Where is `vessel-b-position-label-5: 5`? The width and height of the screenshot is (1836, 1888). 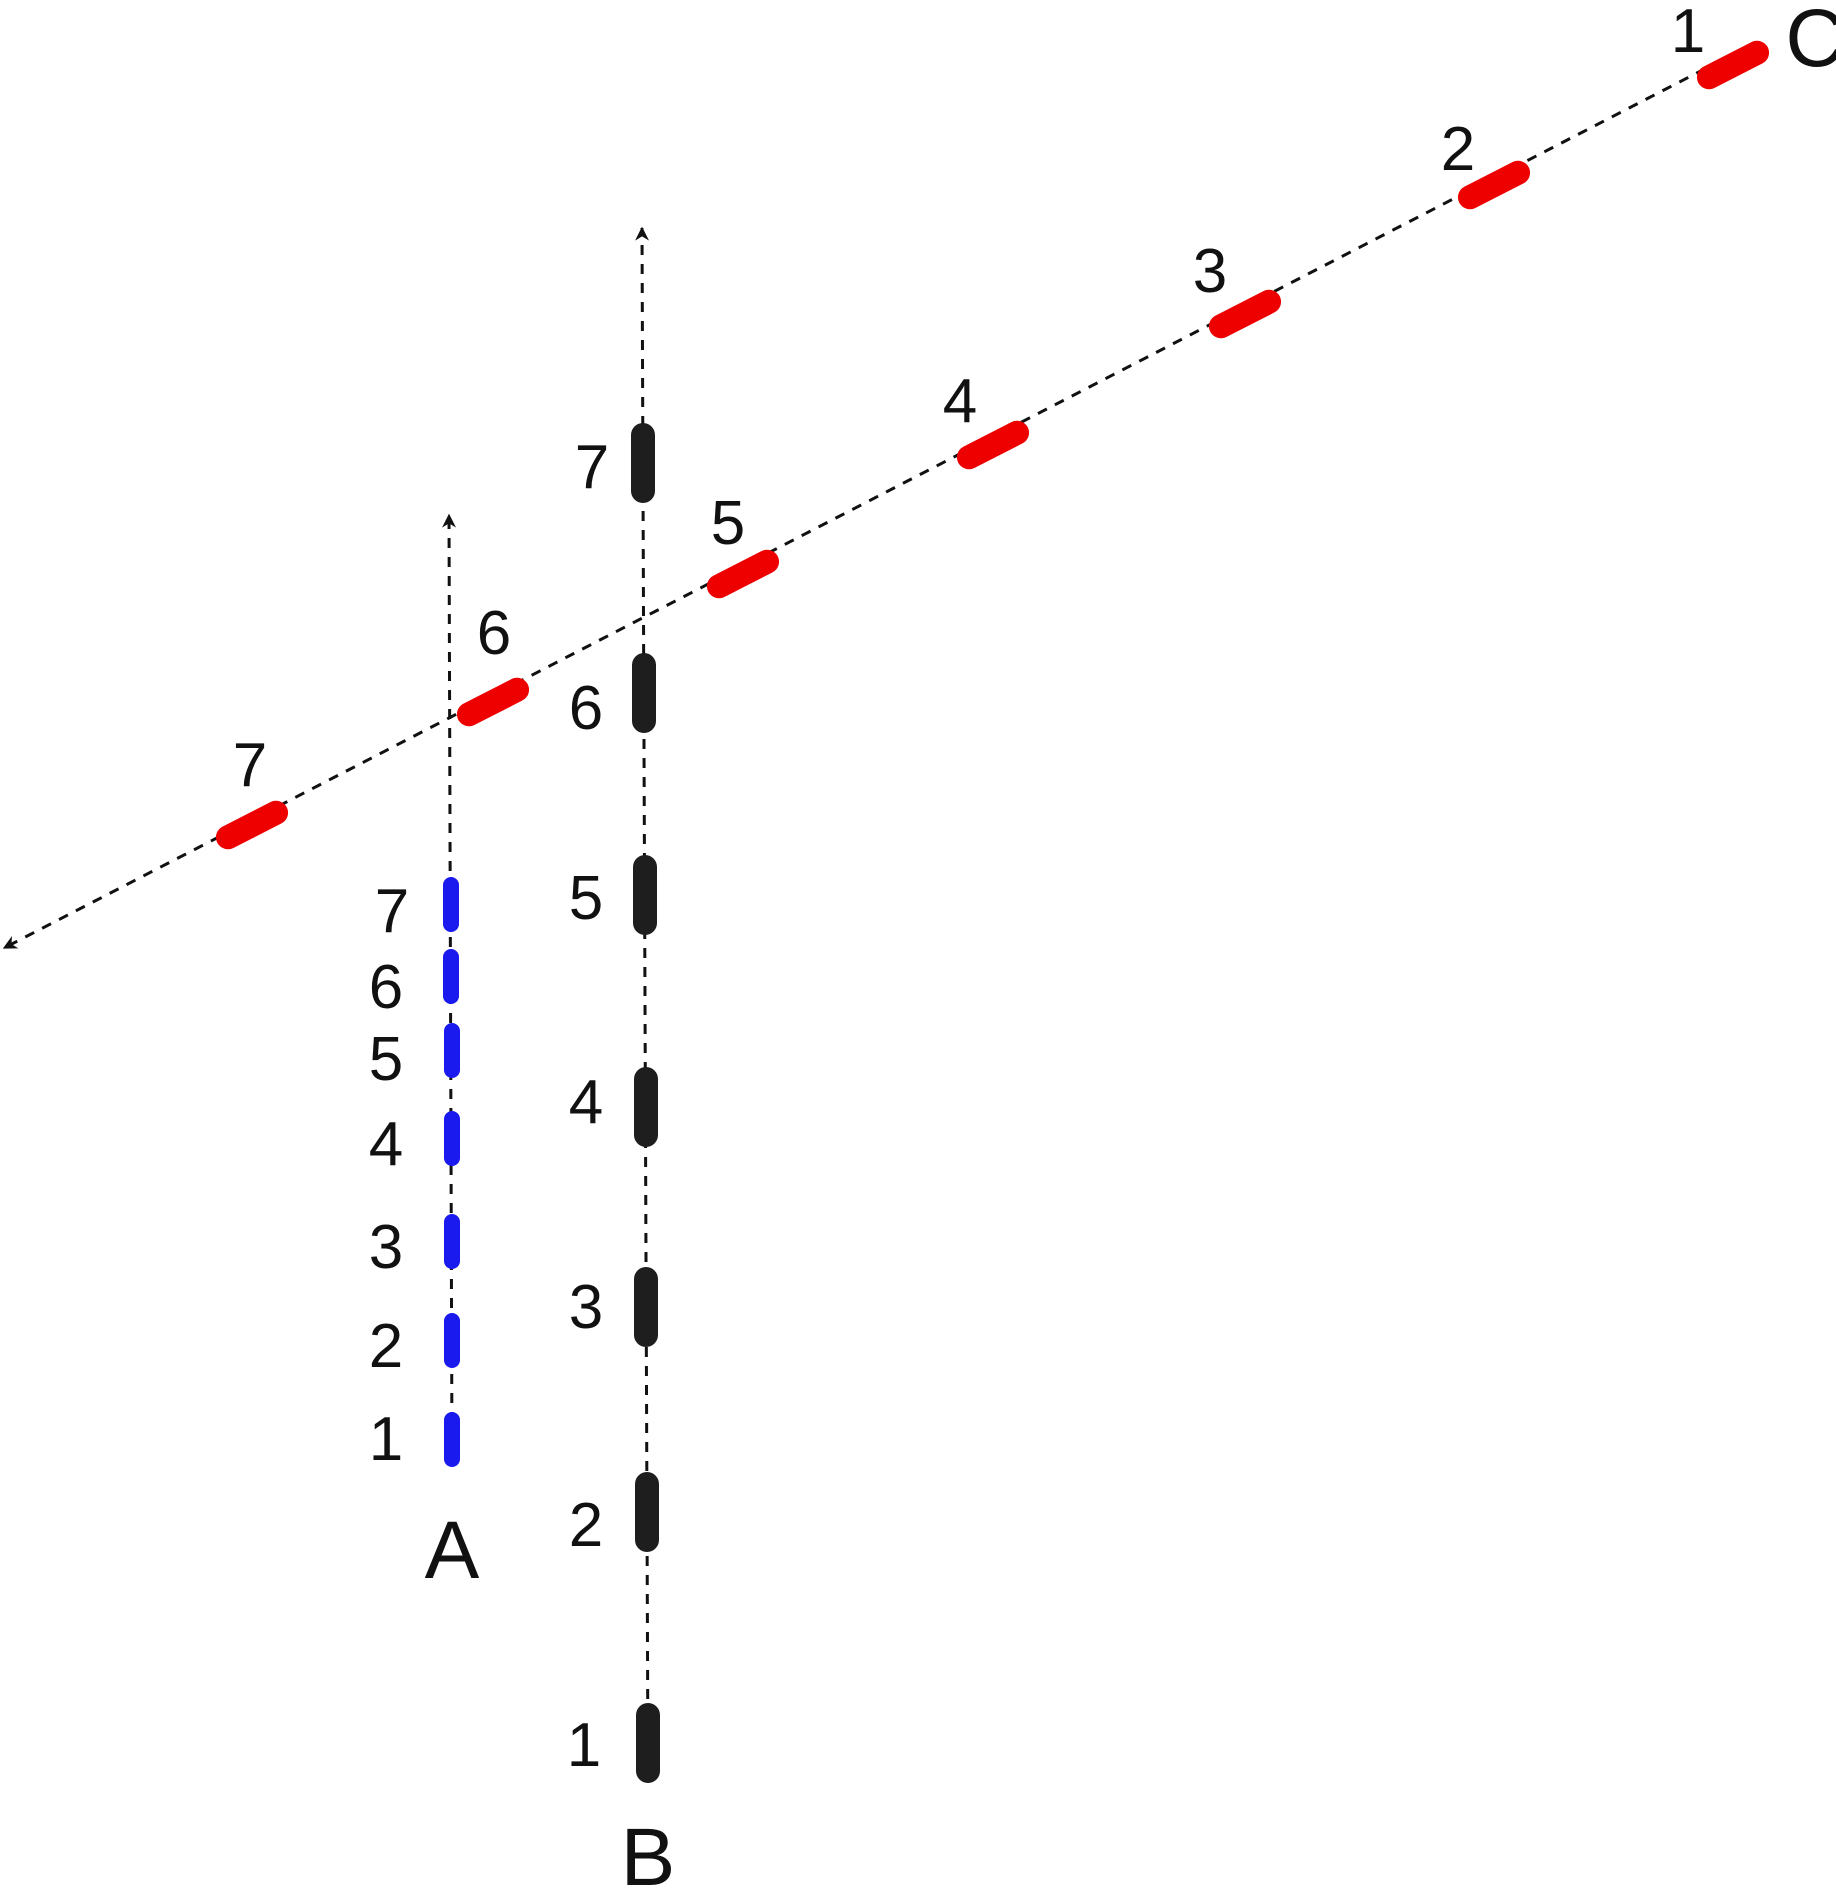 vessel-b-position-label-5: 5 is located at coordinates (586, 898).